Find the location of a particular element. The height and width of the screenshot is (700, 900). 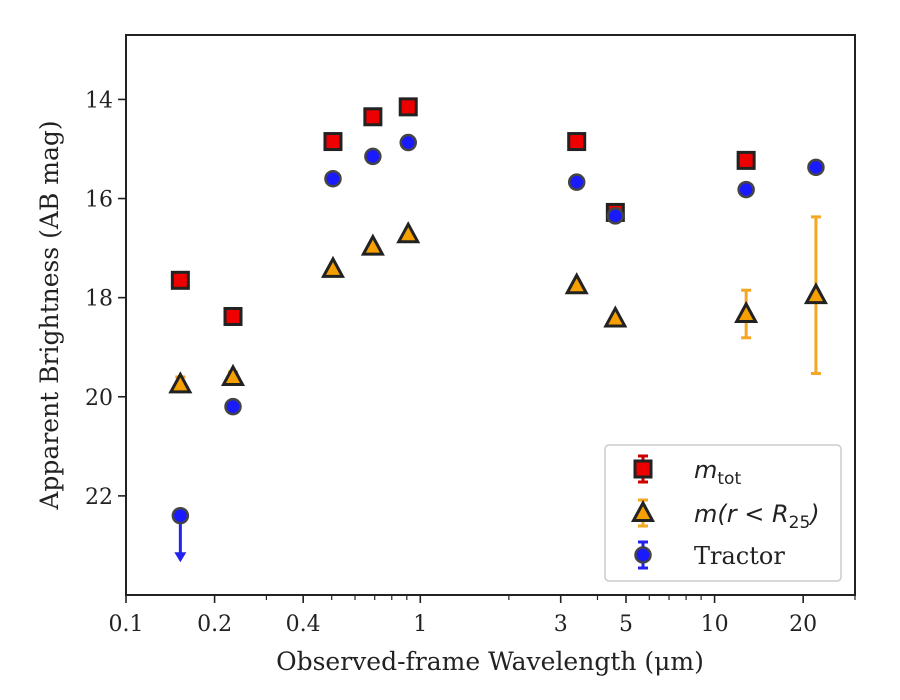

x-tick-label: 20 is located at coordinates (803, 624).